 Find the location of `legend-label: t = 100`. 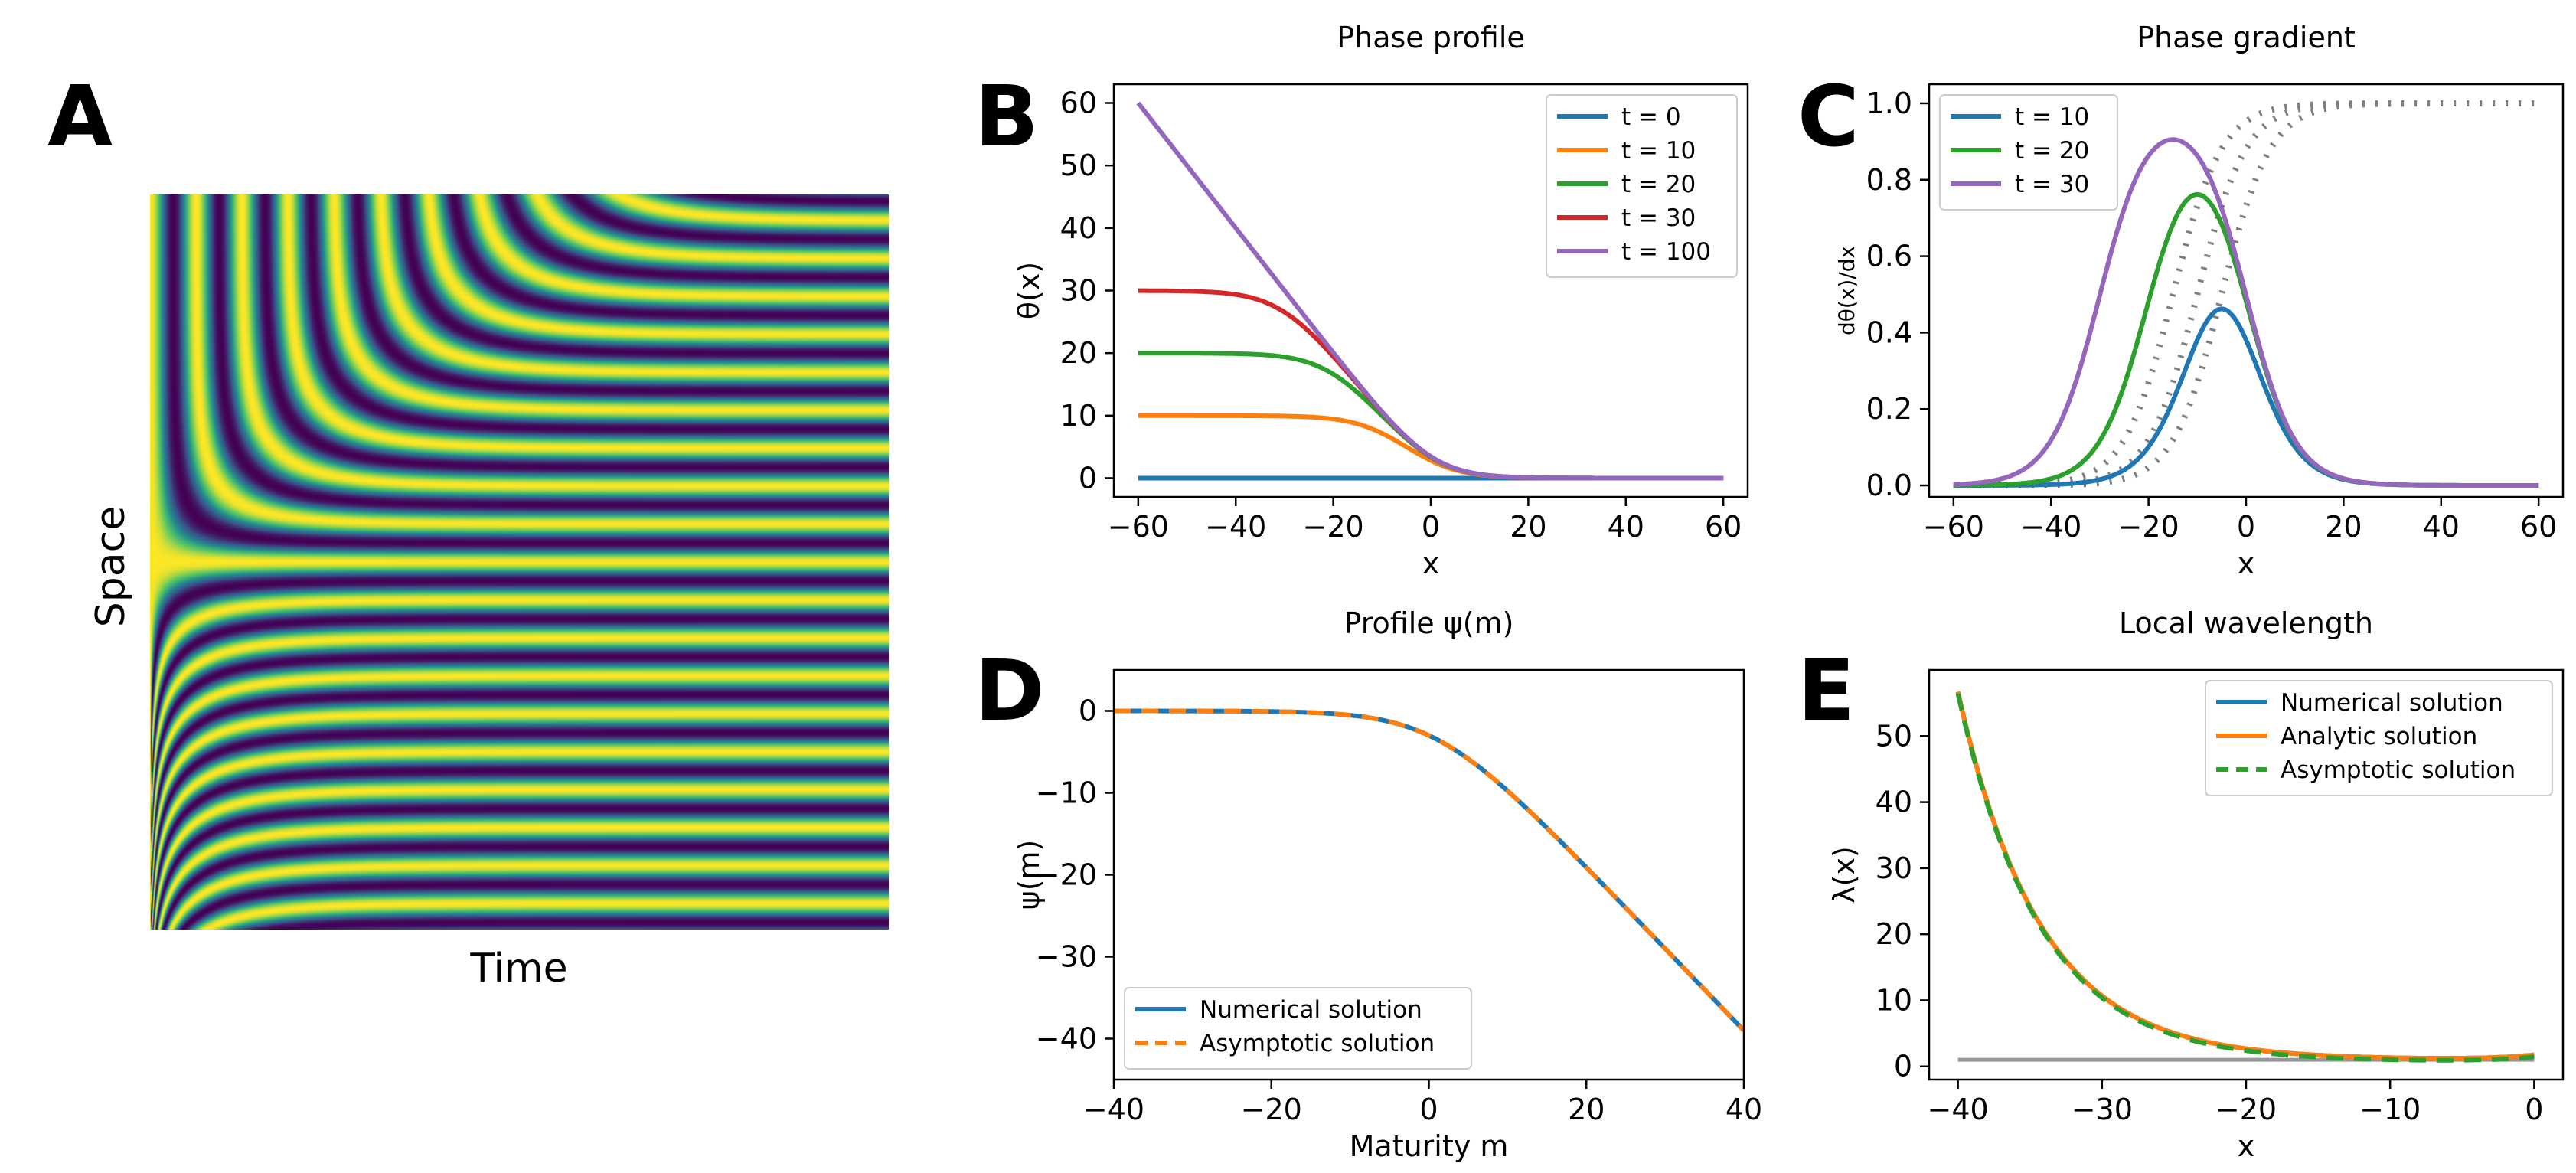

legend-label: t = 100 is located at coordinates (1666, 252).